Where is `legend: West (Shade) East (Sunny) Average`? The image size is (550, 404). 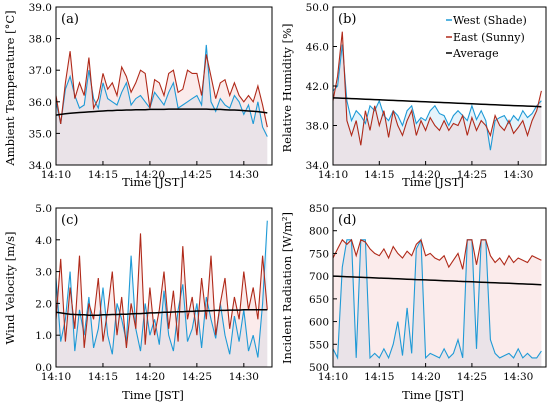
legend: West (Shade) East (Sunny) Average is located at coordinates (486, 37).